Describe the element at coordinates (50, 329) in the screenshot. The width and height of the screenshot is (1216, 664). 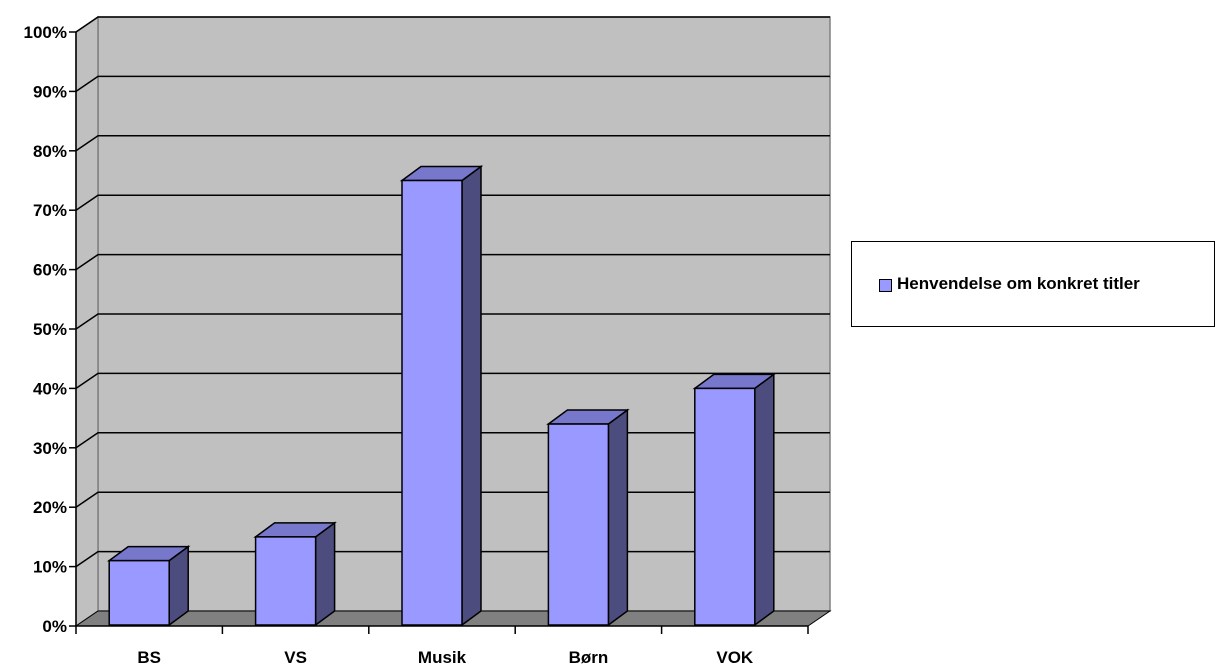
I see `y-tick-label: 50%` at that location.